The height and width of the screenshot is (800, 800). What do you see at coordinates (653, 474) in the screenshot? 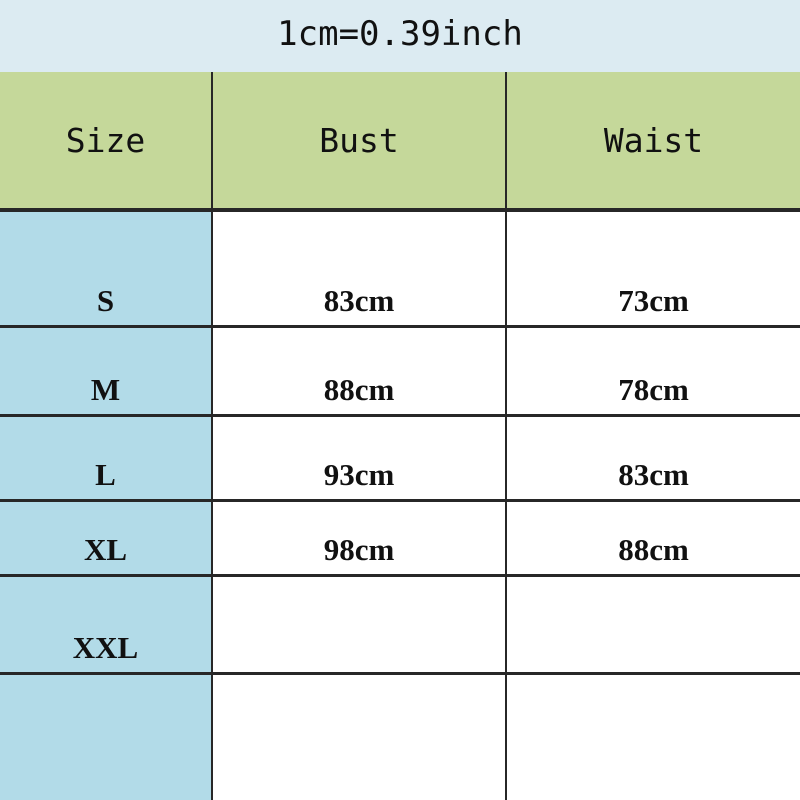
I see `cell-waist-value: 83cm` at bounding box center [653, 474].